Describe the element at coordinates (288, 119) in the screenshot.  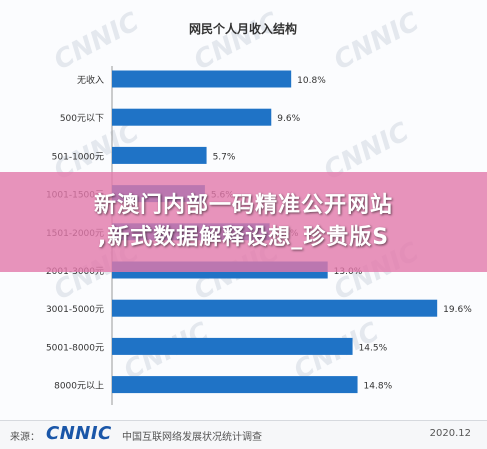
I see `value-label: 9.6%` at that location.